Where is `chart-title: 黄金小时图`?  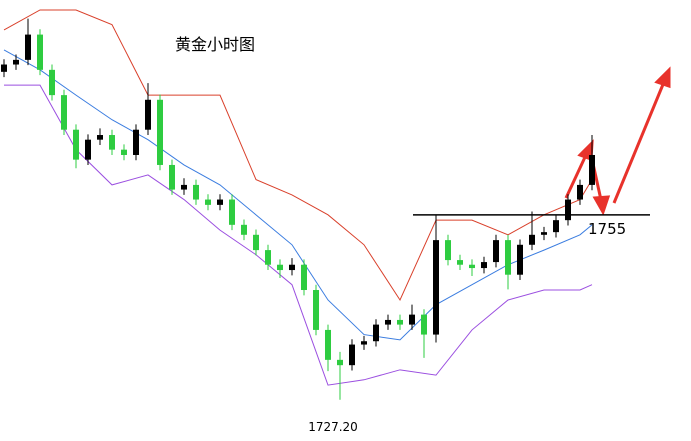
chart-title: 黄金小时图 is located at coordinates (215, 44).